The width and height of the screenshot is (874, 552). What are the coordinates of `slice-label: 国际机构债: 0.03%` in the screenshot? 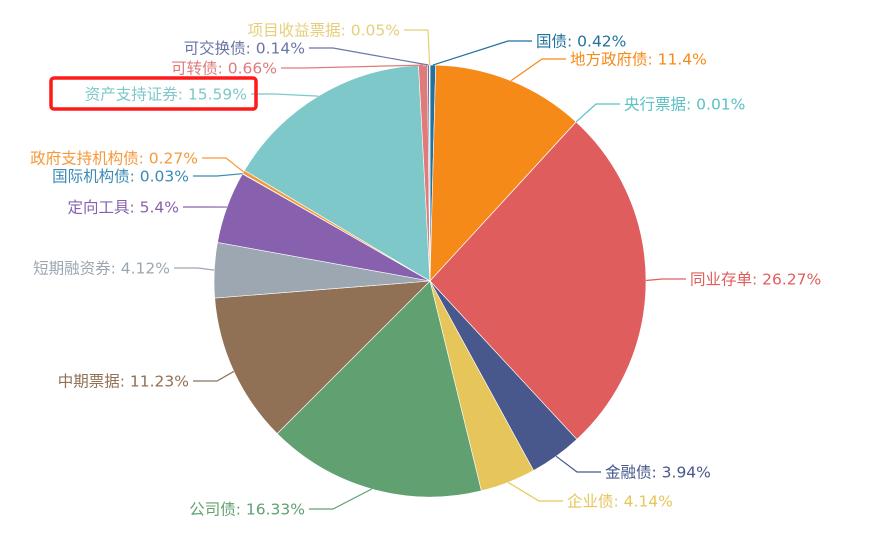 It's located at (120, 177).